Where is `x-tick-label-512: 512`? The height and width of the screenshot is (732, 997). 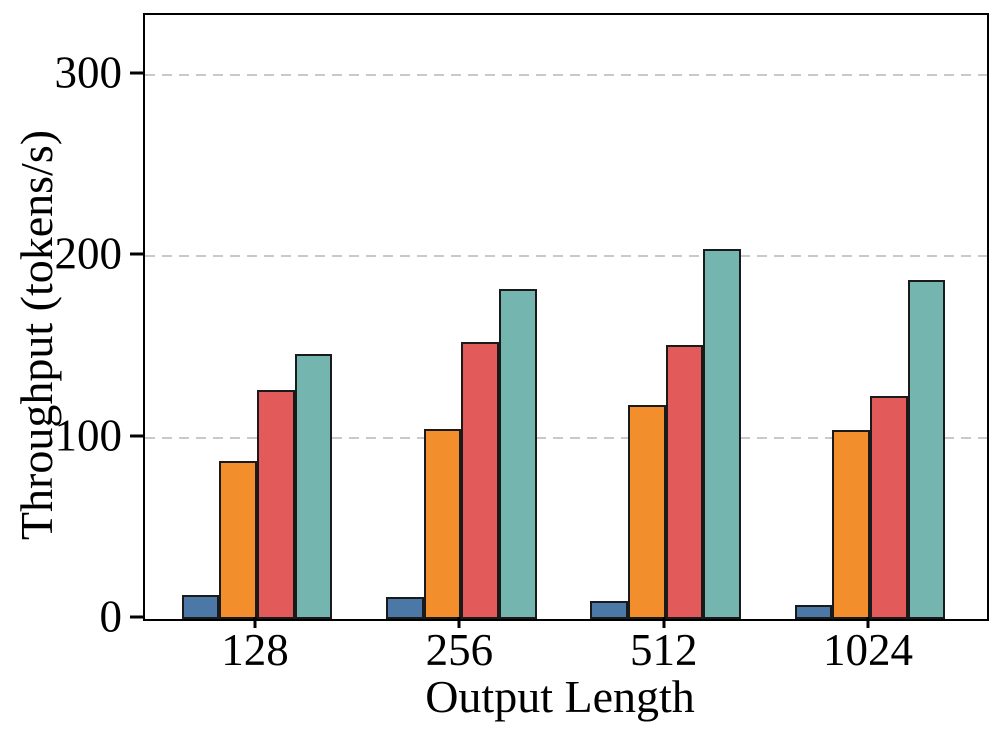 x-tick-label-512: 512 is located at coordinates (663, 650).